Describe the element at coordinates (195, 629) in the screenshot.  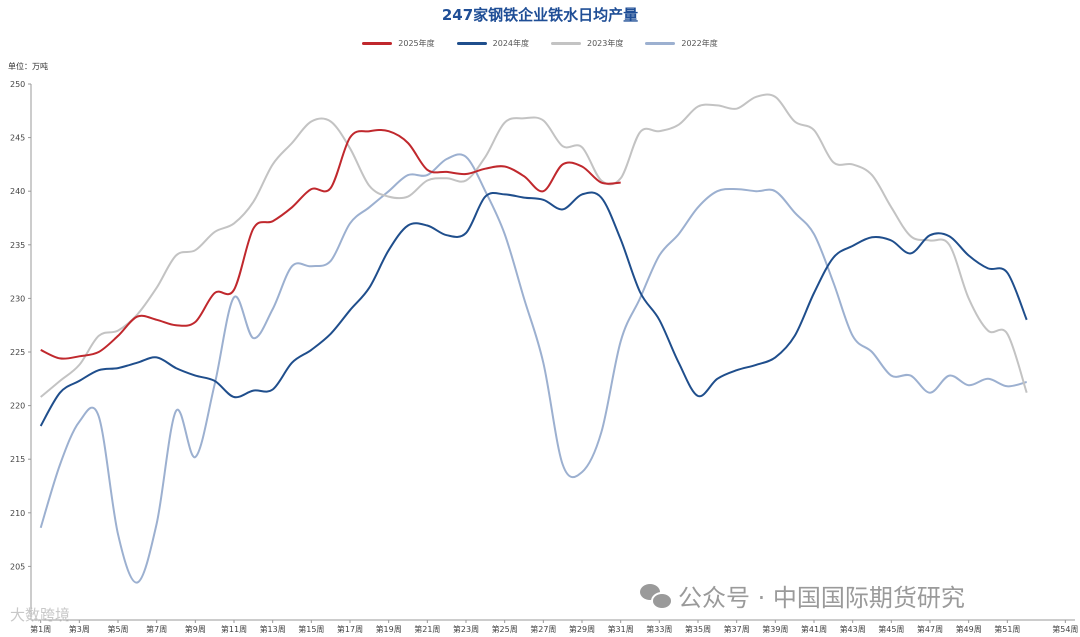
I see `x-tick-label: 第9周` at that location.